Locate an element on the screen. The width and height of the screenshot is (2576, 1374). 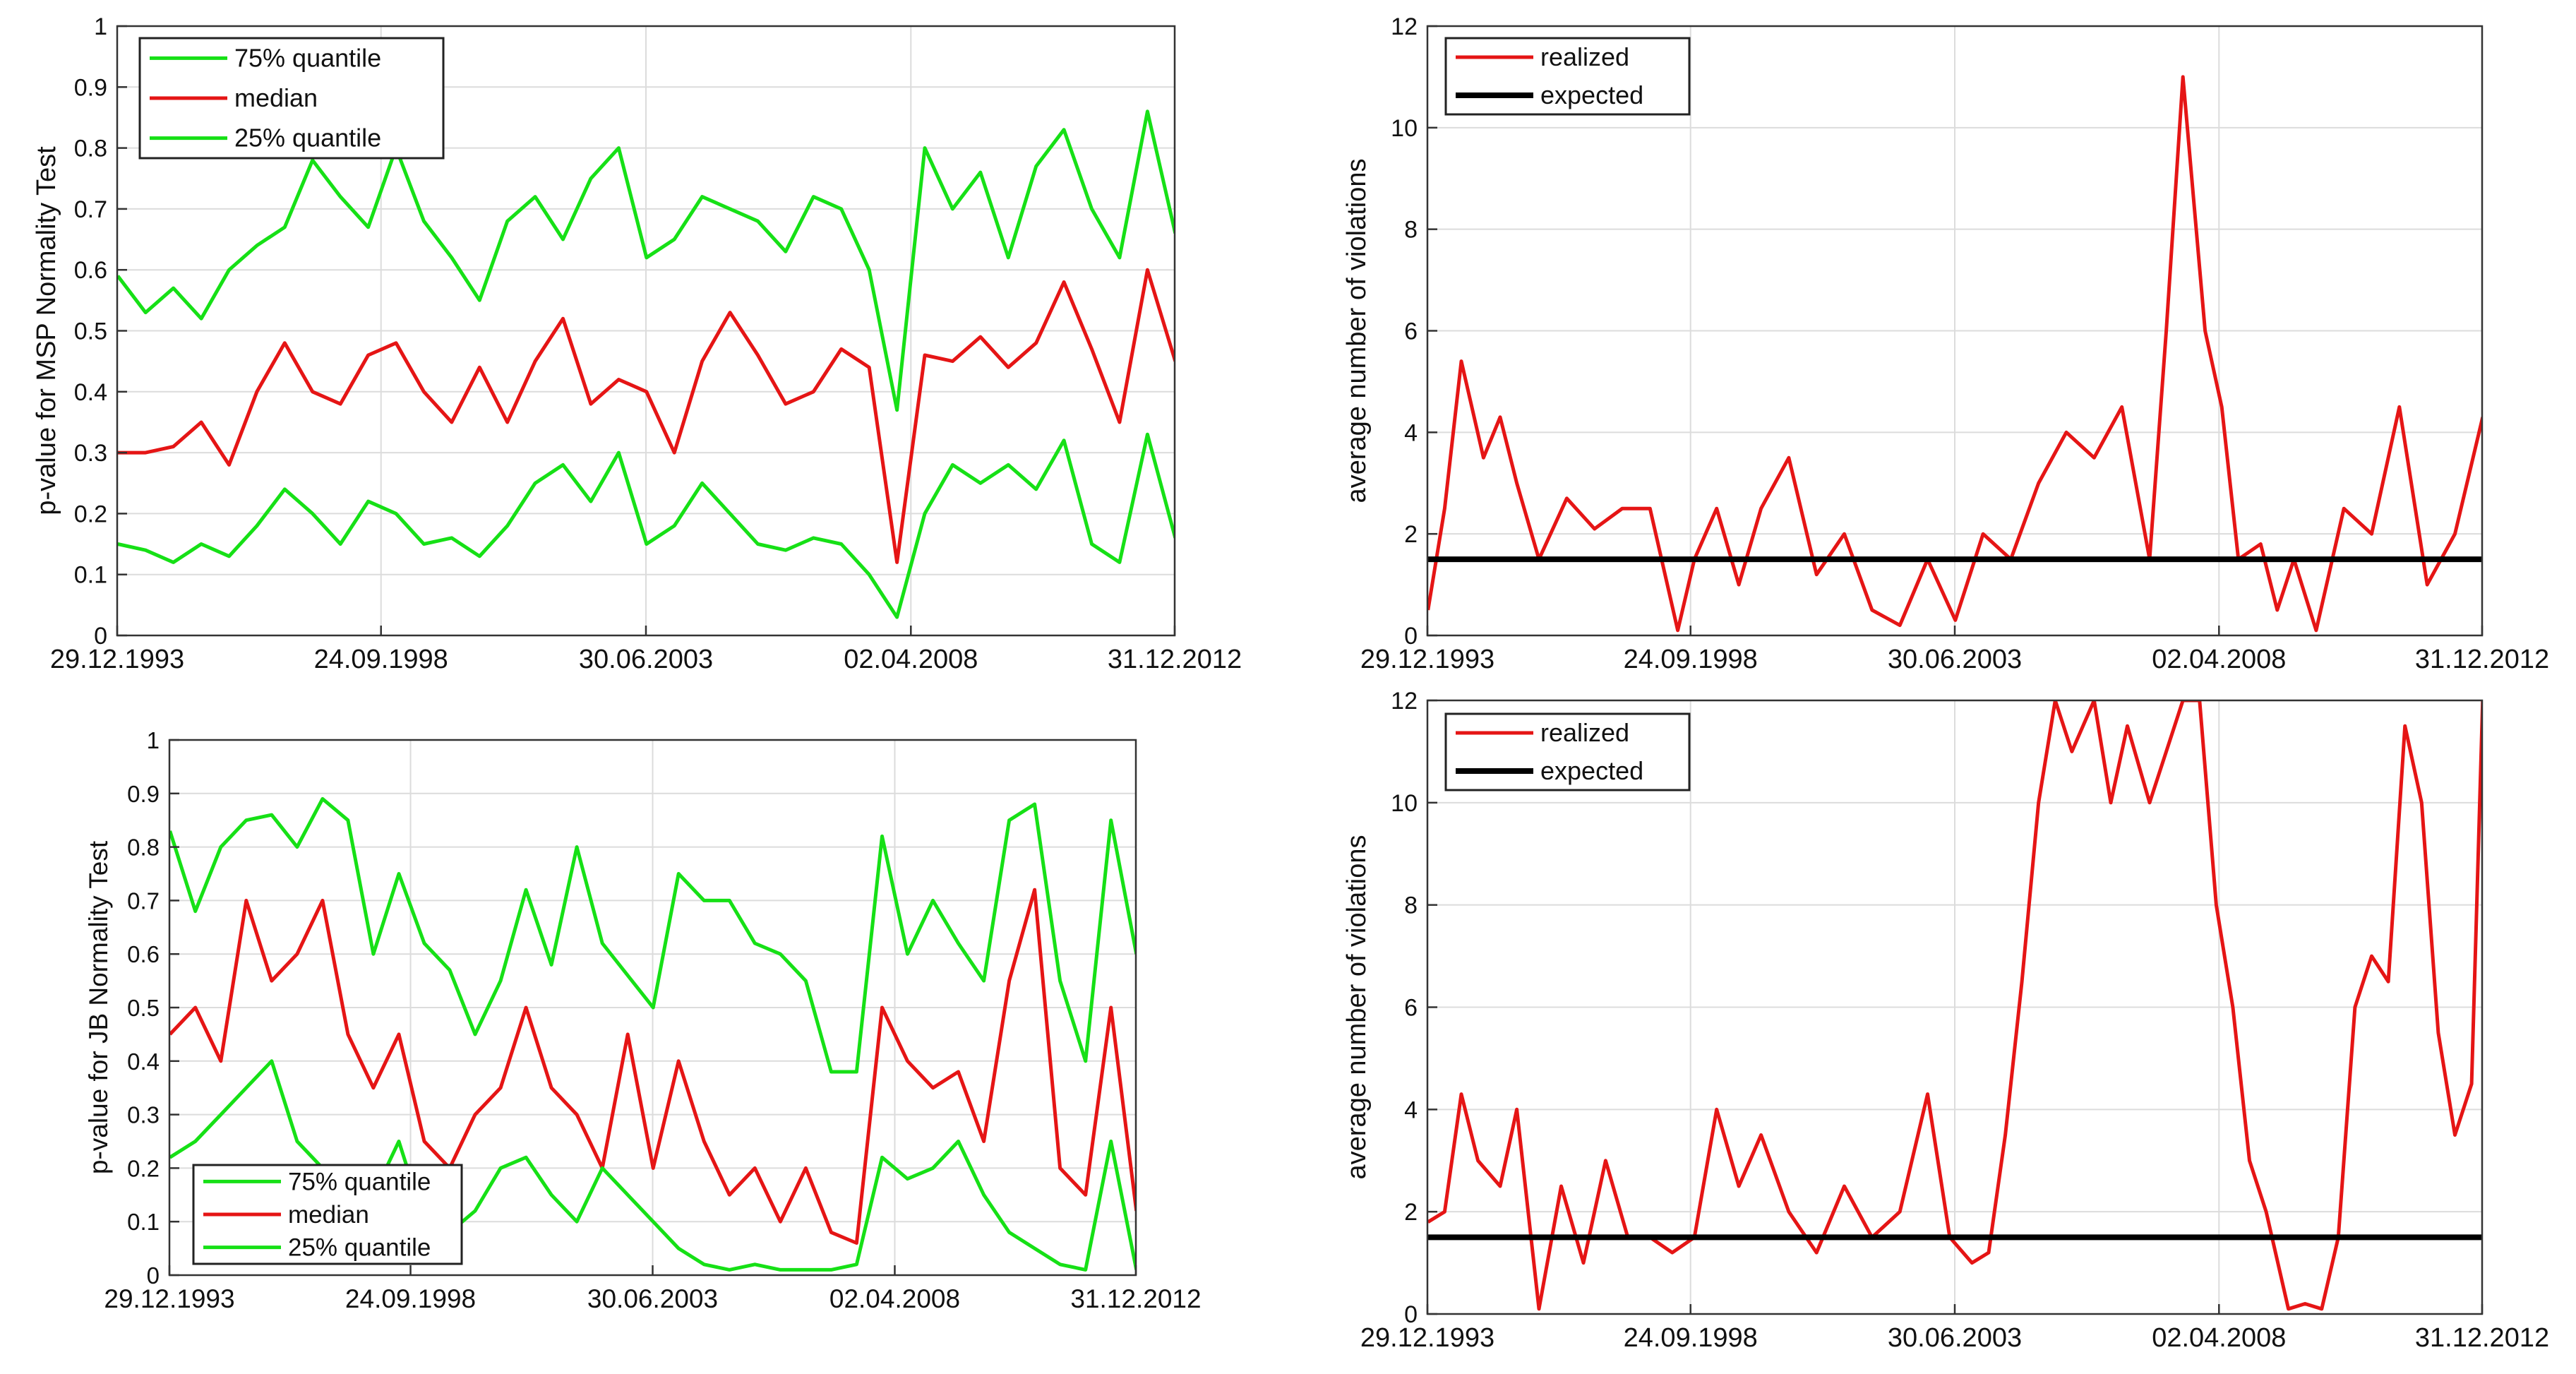
y-axis-label: p-value for MSP Normality Test is located at coordinates (46, 330).